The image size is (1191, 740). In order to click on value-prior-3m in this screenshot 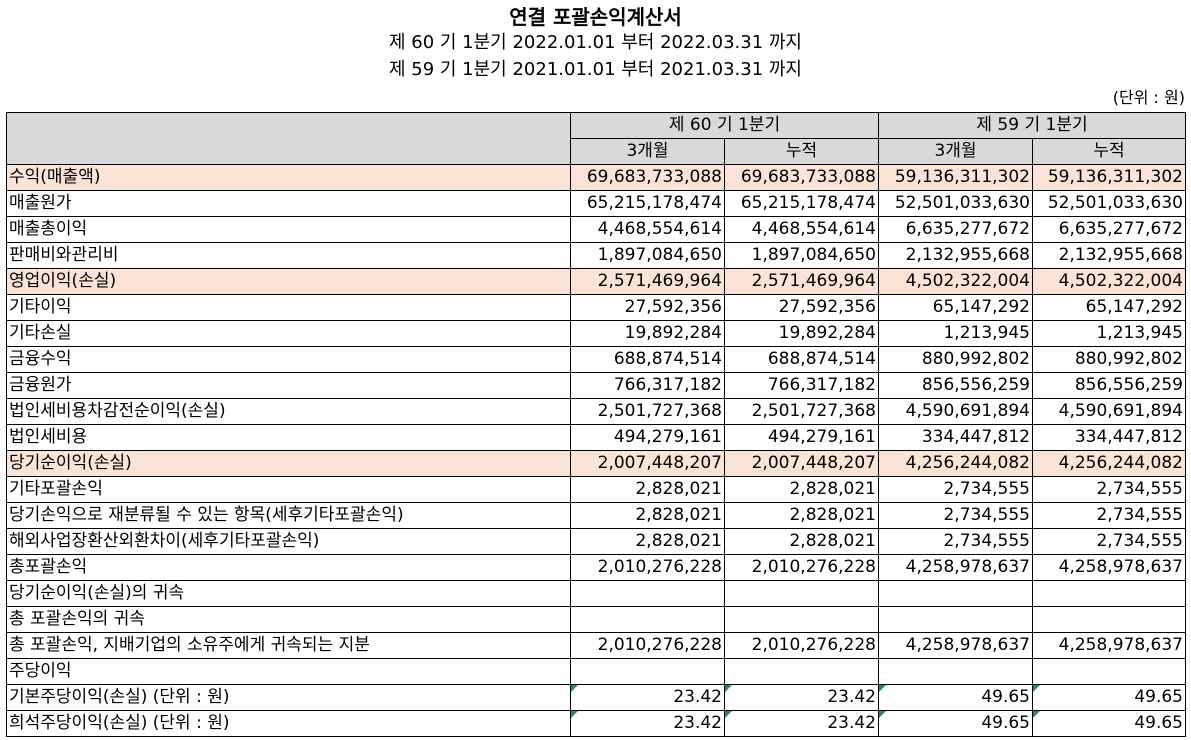, I will do `click(955, 593)`.